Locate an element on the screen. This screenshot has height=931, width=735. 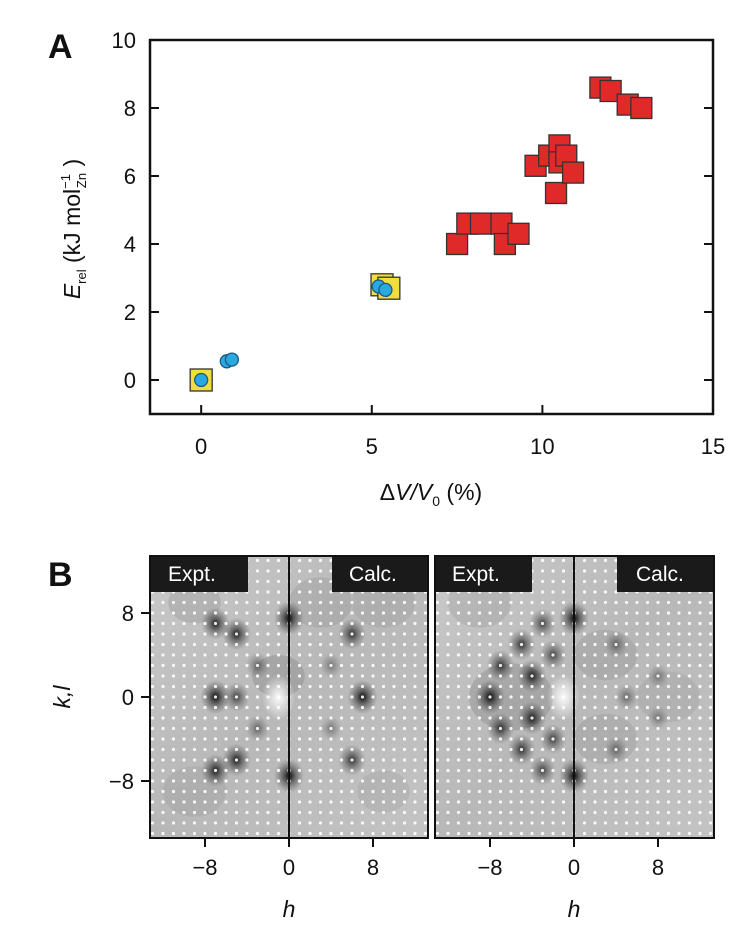
map-1-content is located at coordinates (289, 697).